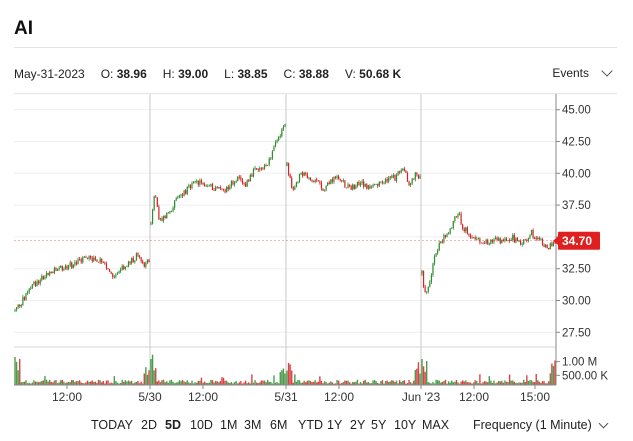 The height and width of the screenshot is (441, 633). Describe the element at coordinates (582, 72) in the screenshot. I see `events-dropdown: Events` at that location.